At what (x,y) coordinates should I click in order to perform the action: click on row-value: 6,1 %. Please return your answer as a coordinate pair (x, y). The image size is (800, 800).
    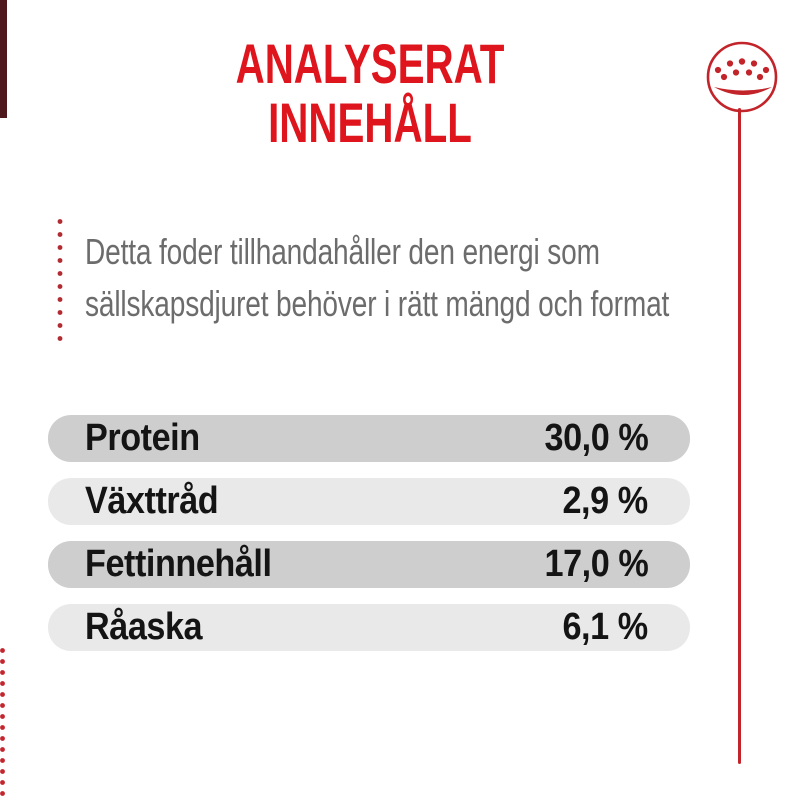
    Looking at the image, I should click on (605, 627).